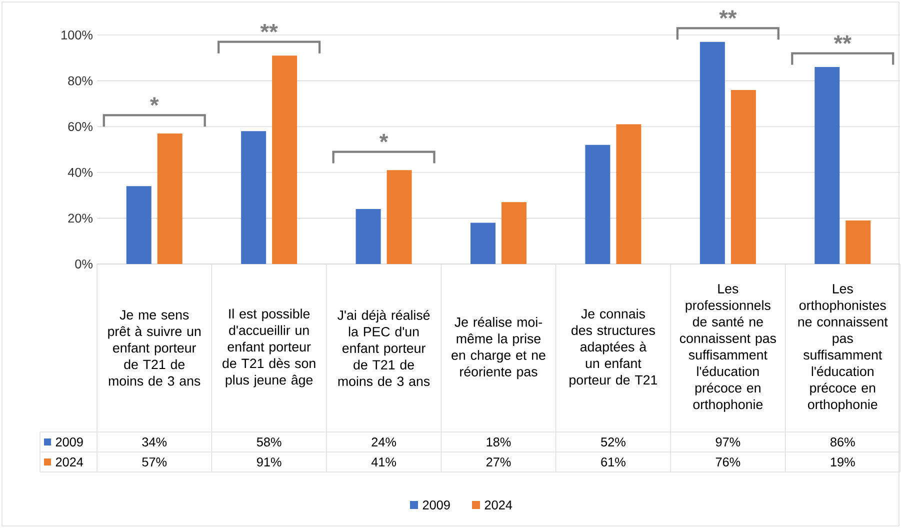  I want to click on legend-label: 2024, so click(70, 462).